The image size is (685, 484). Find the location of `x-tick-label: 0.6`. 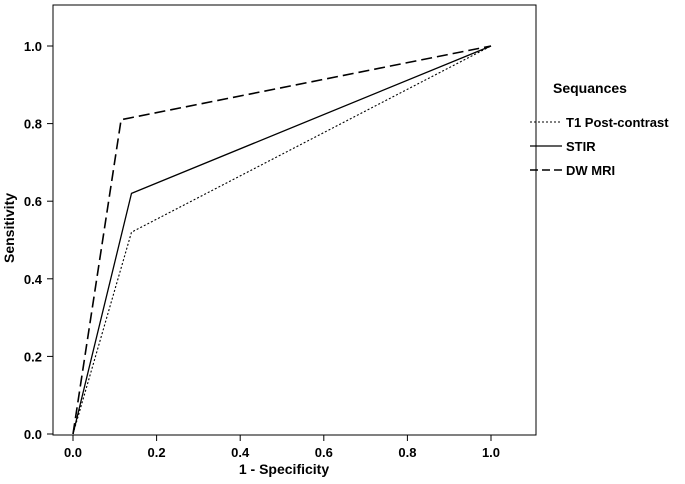

x-tick-label: 0.6 is located at coordinates (324, 452).